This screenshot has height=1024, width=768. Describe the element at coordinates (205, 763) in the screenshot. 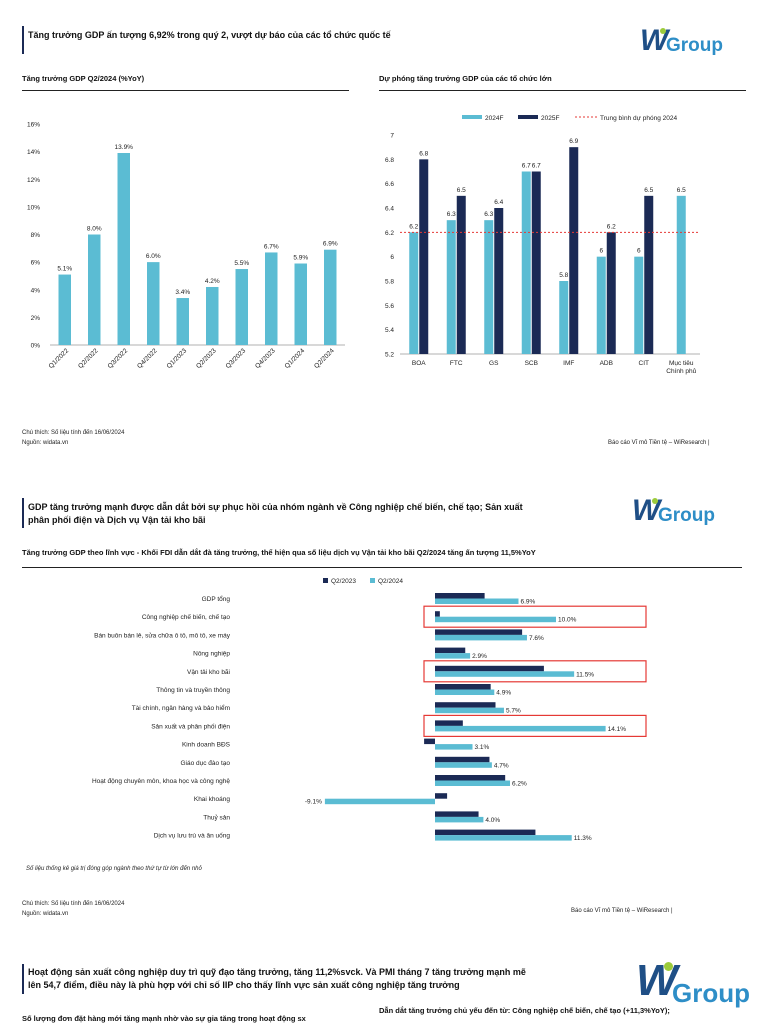

I see `sector-category-label: Giáo dục đào tạo` at that location.